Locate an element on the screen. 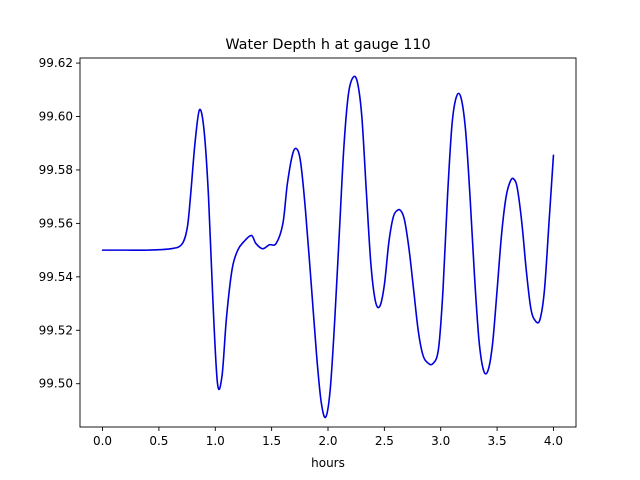  y-tick-label: 99.50 is located at coordinates (56, 384).